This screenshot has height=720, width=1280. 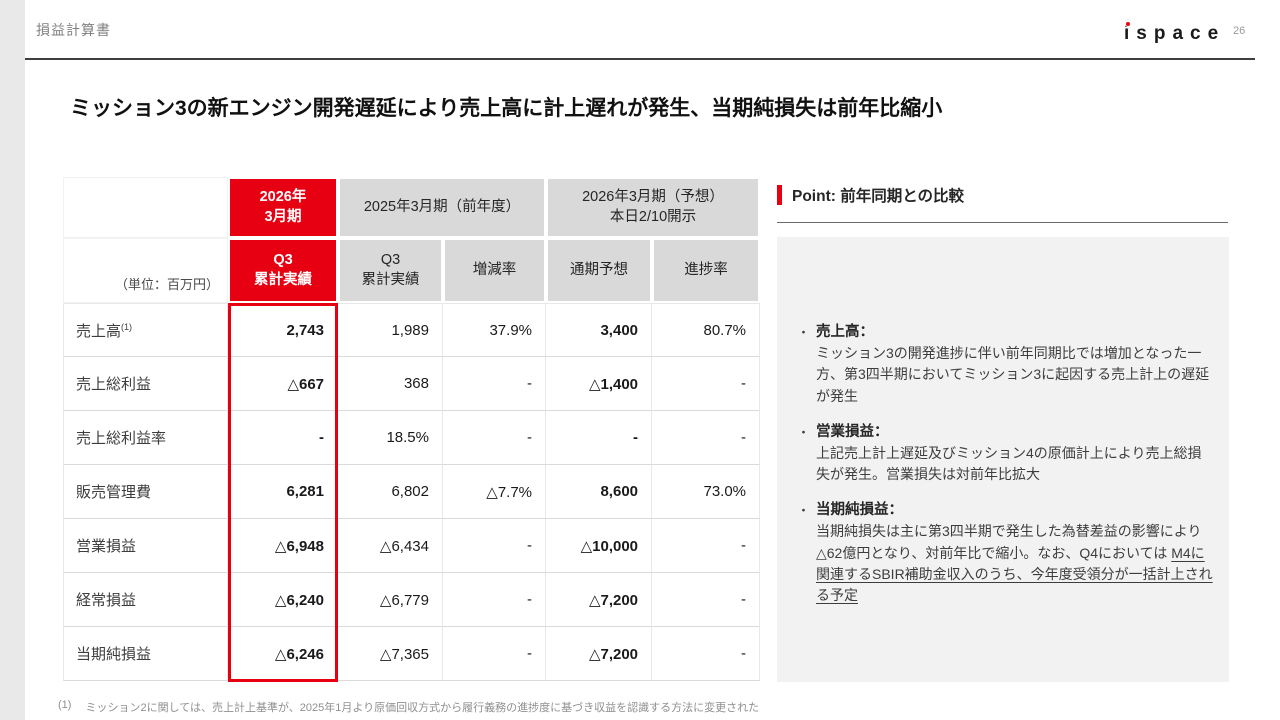 What do you see at coordinates (65, 705) in the screenshot?
I see `footnote-marker: (1)` at bounding box center [65, 705].